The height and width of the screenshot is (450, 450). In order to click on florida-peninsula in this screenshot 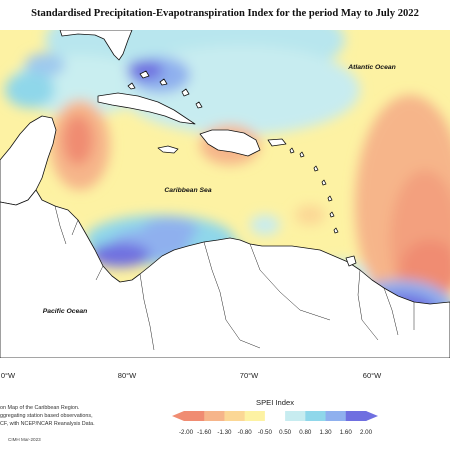, I will do `click(96, 45)`.